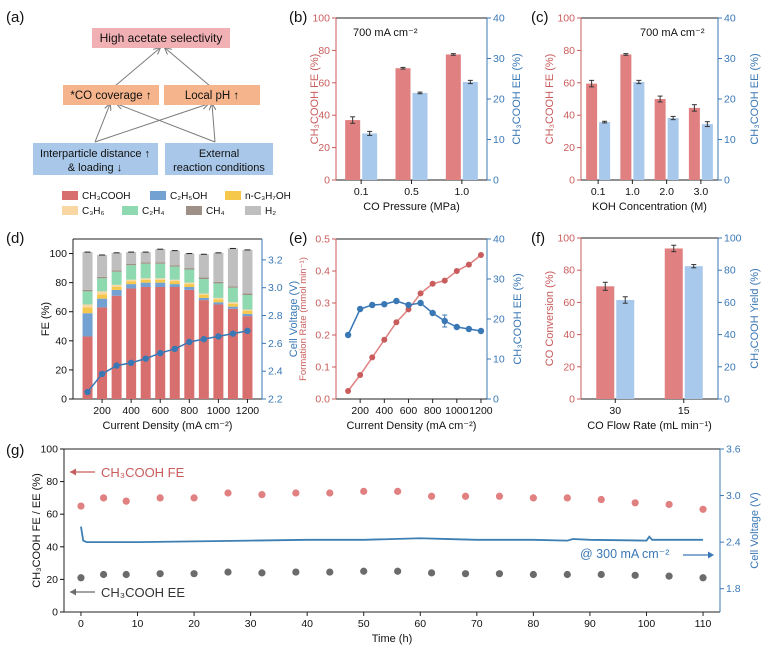  I want to click on y-tick-label-right: 10, so click(730, 140).